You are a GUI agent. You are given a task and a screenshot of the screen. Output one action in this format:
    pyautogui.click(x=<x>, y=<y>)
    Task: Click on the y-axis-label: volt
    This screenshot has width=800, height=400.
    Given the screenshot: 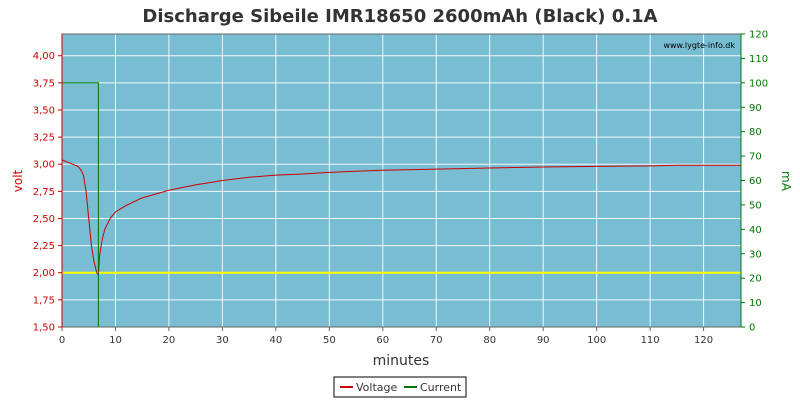 What is the action you would take?
    pyautogui.click(x=18, y=180)
    